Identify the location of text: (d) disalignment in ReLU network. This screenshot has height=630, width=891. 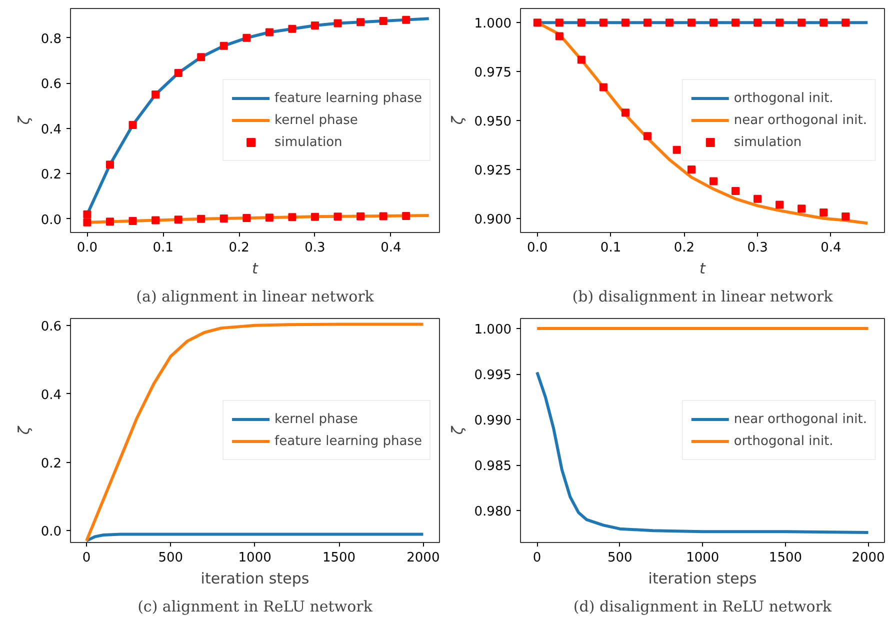
(702, 607).